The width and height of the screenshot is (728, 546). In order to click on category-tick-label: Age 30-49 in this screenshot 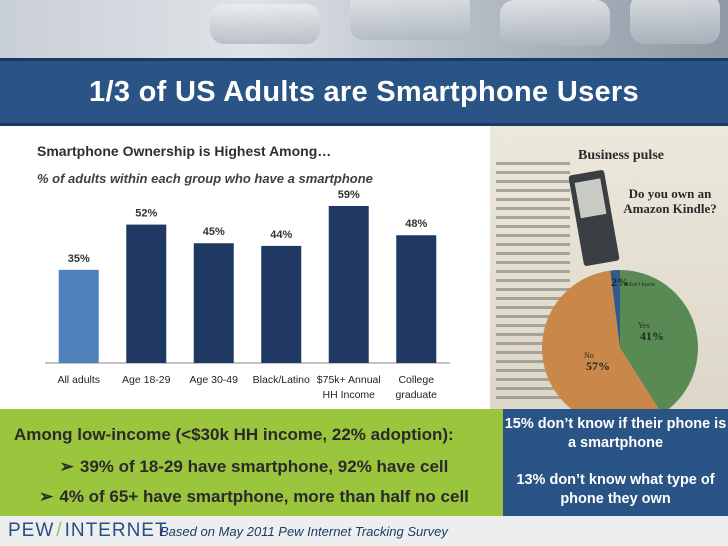, I will do `click(214, 380)`.